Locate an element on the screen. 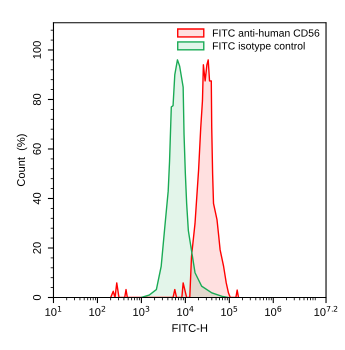 The height and width of the screenshot is (350, 345). x-axis-title: FITC-H is located at coordinates (190, 328).